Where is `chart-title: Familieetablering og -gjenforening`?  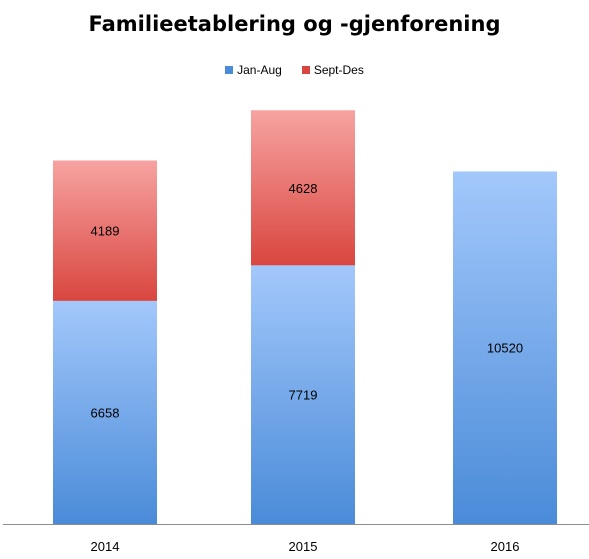 chart-title: Familieetablering og -gjenforening is located at coordinates (294, 24).